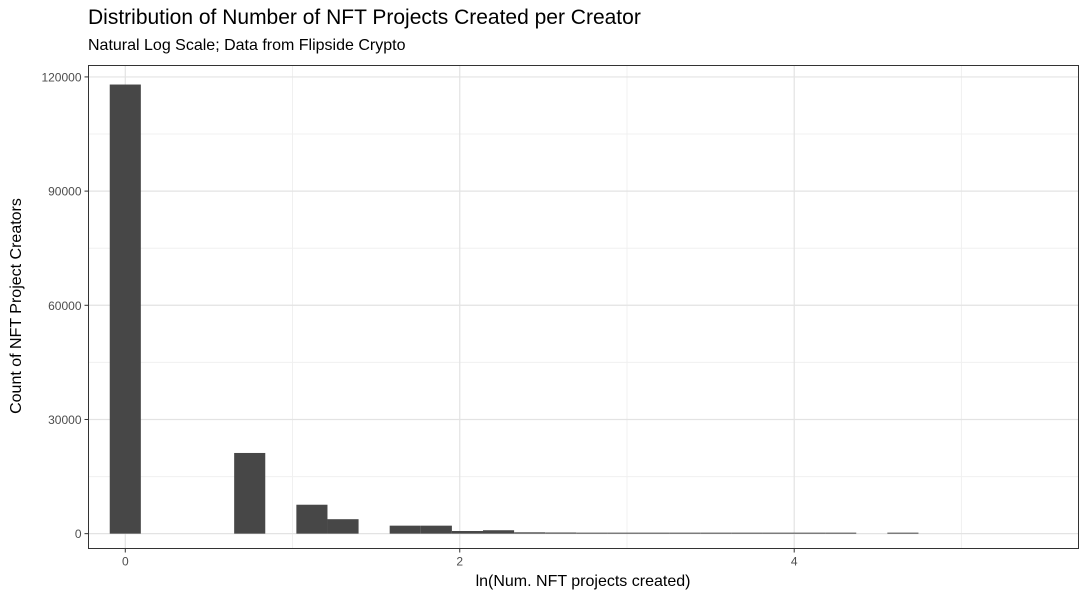 The height and width of the screenshot is (601, 1088). What do you see at coordinates (794, 562) in the screenshot?
I see `x-tick-label: 4` at bounding box center [794, 562].